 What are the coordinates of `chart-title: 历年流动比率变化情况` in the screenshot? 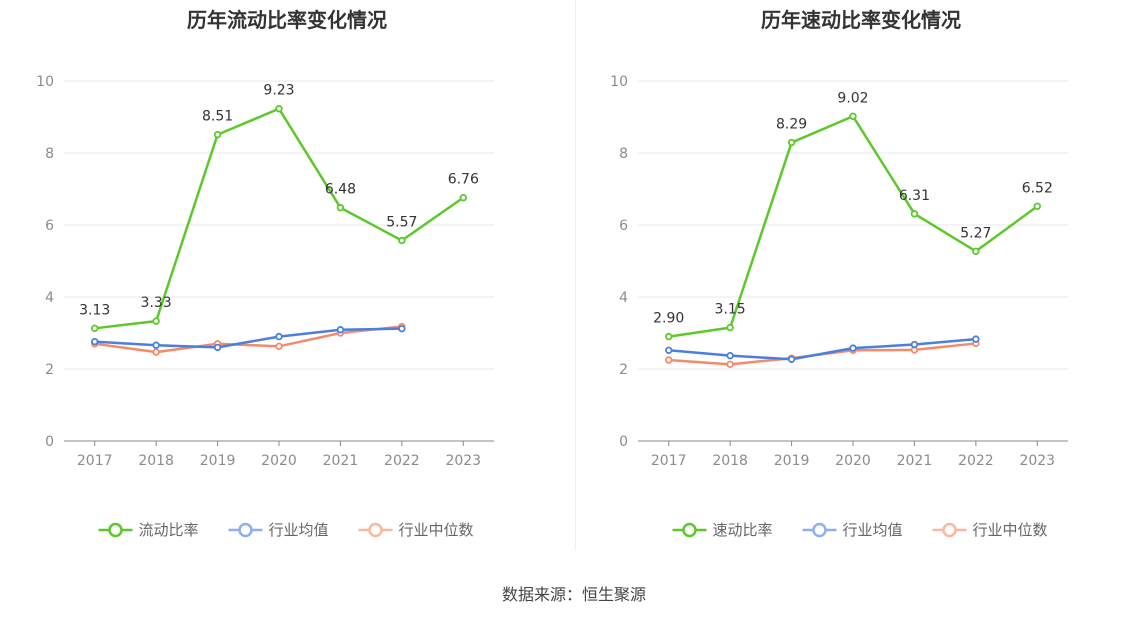 It's located at (287, 20).